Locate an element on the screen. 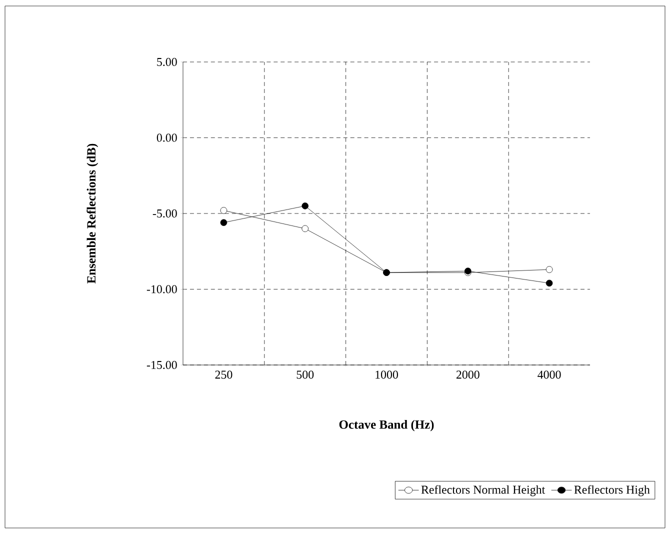  x-tick-label: 250 is located at coordinates (223, 374).